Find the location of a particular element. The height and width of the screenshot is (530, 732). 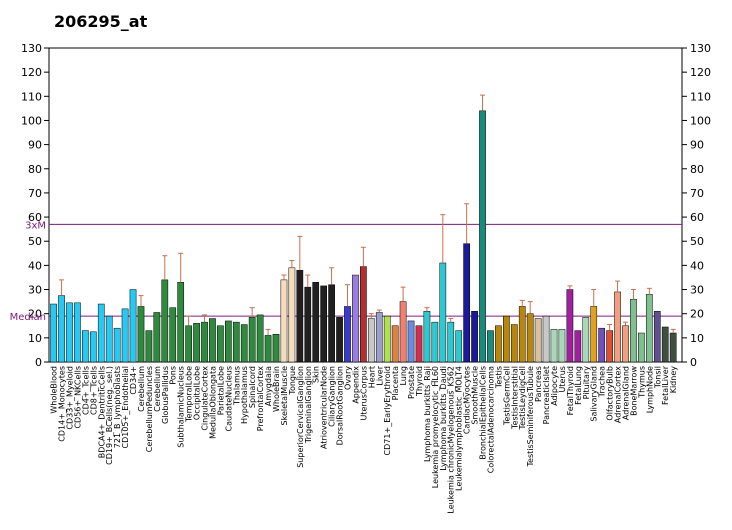

category-label: Cerebellum is located at coordinates (141, 389).